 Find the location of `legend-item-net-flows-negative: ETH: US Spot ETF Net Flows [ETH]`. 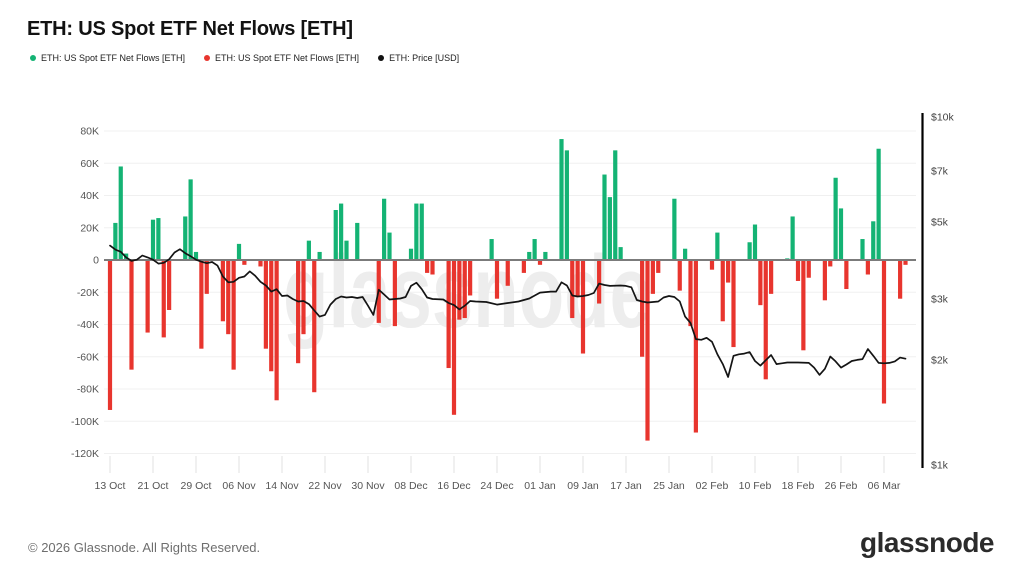

legend-item-net-flows-negative: ETH: US Spot ETF Net Flows [ETH] is located at coordinates (281, 58).